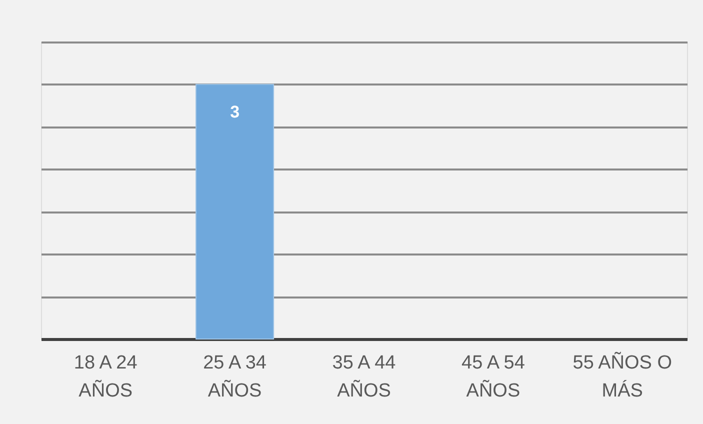 This screenshot has height=424, width=703. Describe the element at coordinates (235, 377) in the screenshot. I see `x-tick-label: 25 A 34 AÑOS` at that location.